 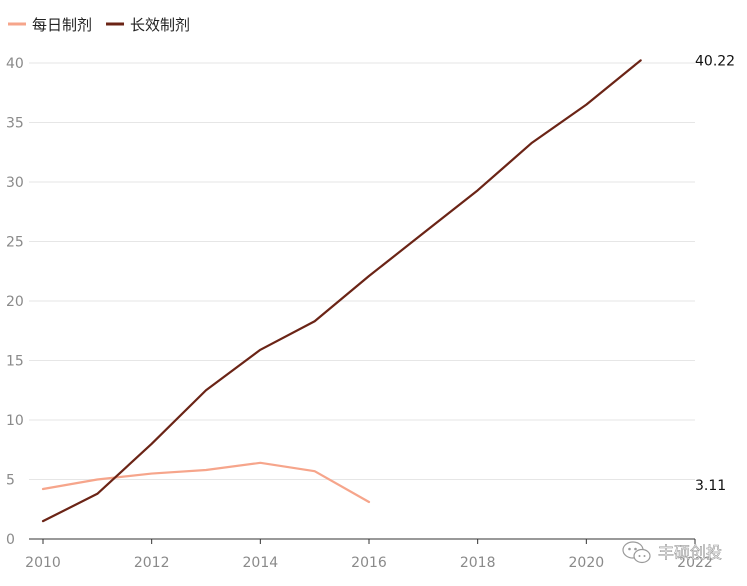 What do you see at coordinates (10, 540) in the screenshot?
I see `y-tick-label: 0` at bounding box center [10, 540].